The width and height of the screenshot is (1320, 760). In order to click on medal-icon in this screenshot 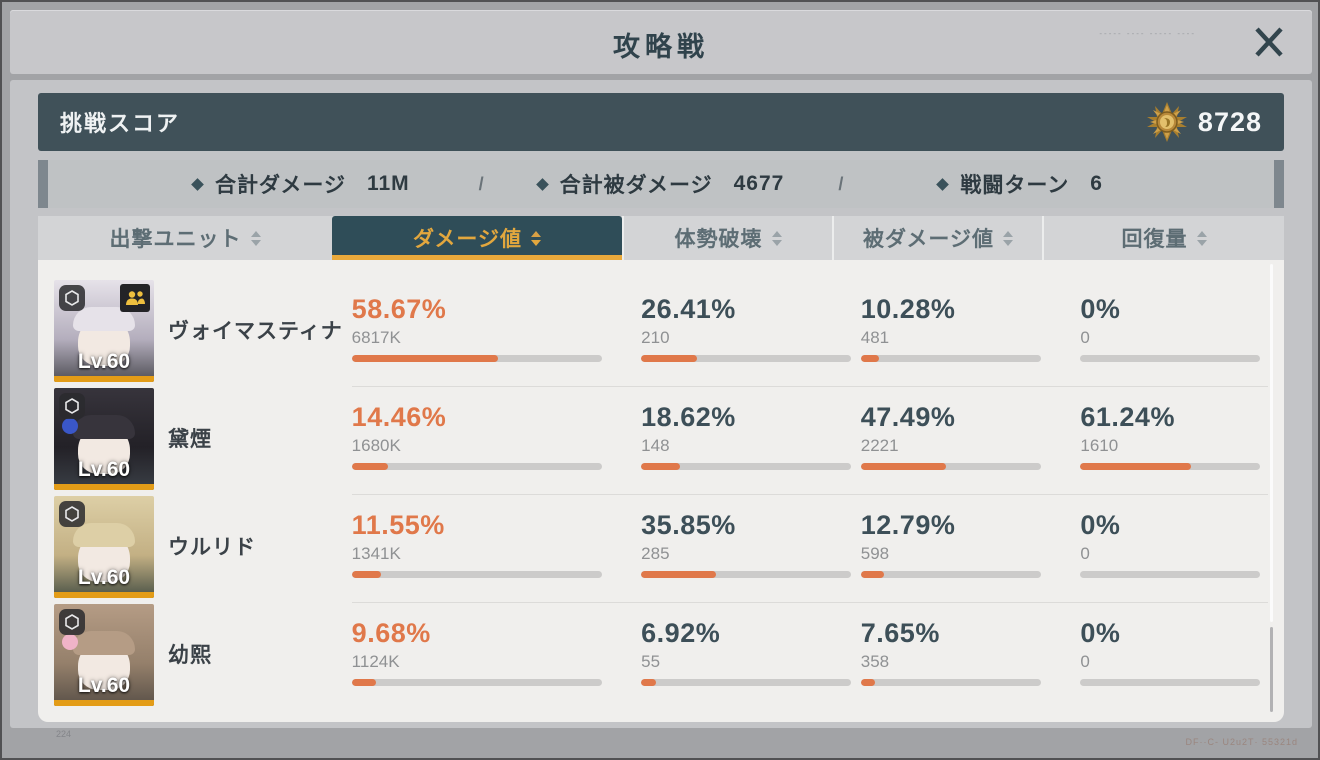, I will do `click(1166, 122)`.